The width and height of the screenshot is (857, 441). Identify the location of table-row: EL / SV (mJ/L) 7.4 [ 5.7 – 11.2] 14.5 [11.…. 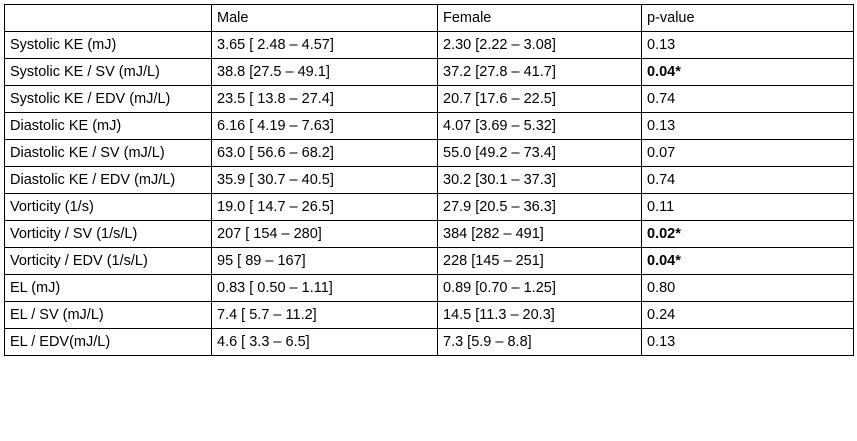
(429, 315).